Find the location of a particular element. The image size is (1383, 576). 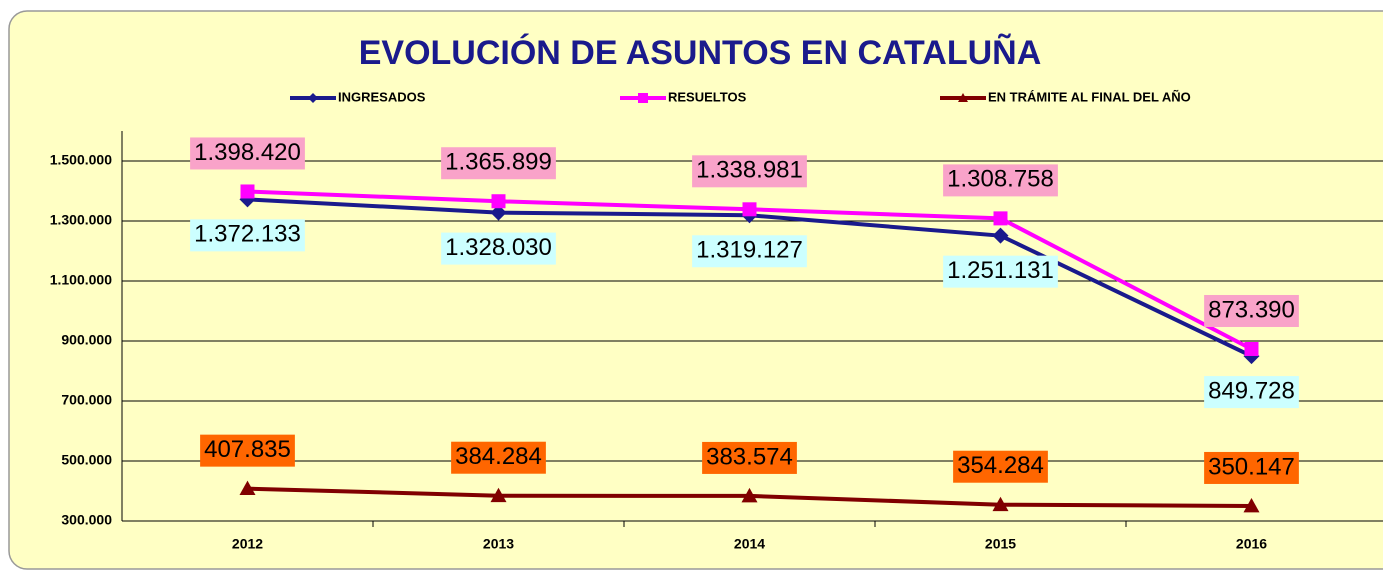

value-label-group: 1.365.899 is located at coordinates (498, 163).